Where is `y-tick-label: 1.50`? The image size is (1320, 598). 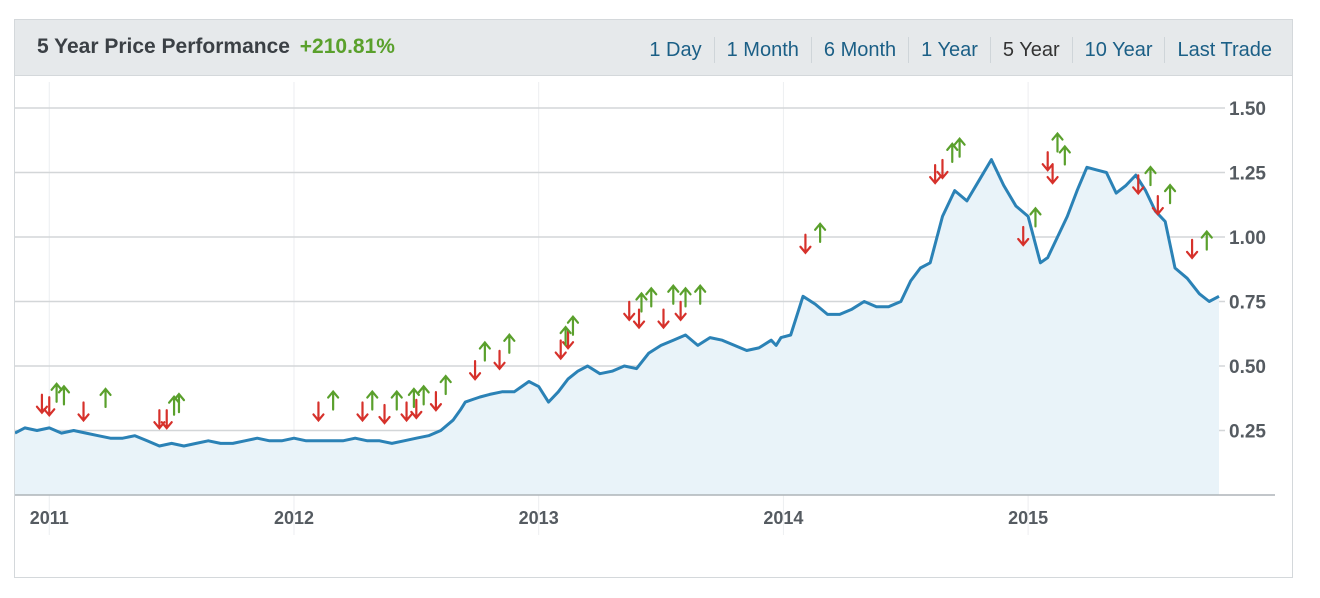 y-tick-label: 1.50 is located at coordinates (1247, 109).